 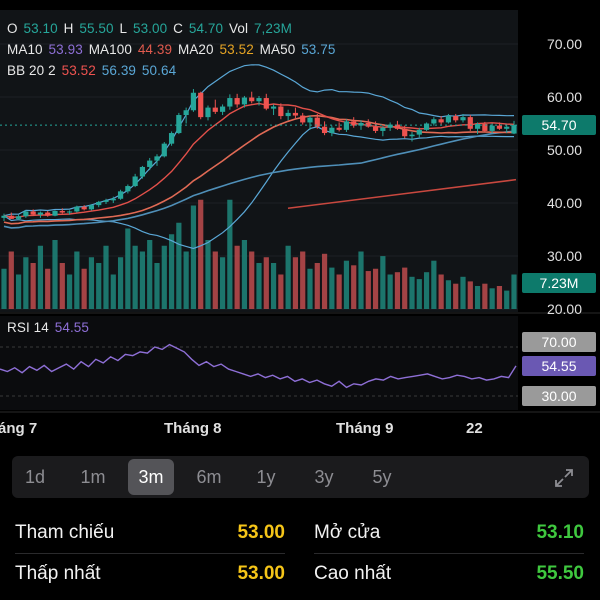 I want to click on timeframe-6m: 6m, so click(x=209, y=477).